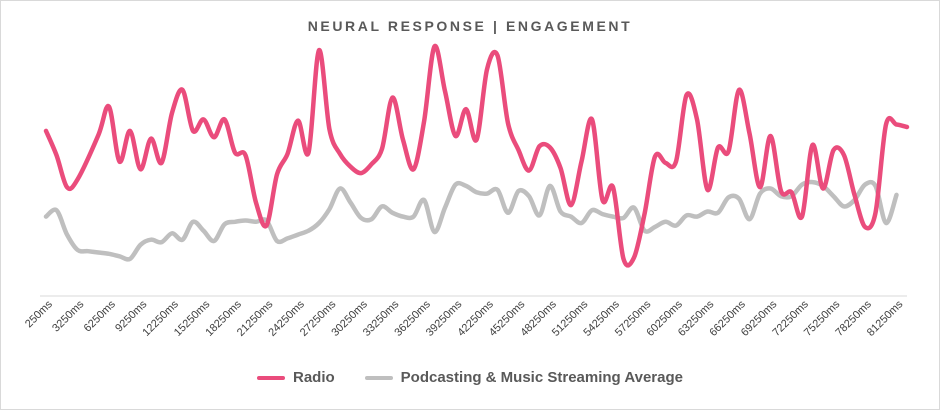 This screenshot has width=940, height=410. What do you see at coordinates (271, 377) in the screenshot?
I see `legend-swatch-radio` at bounding box center [271, 377].